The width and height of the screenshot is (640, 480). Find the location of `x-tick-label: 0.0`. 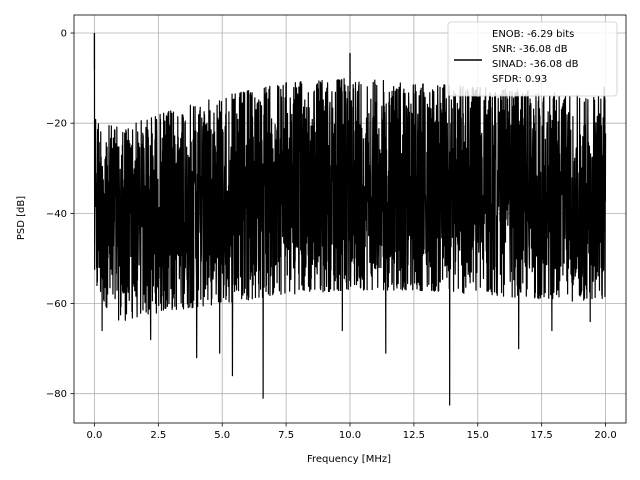

x-tick-label: 0.0 is located at coordinates (94, 435).